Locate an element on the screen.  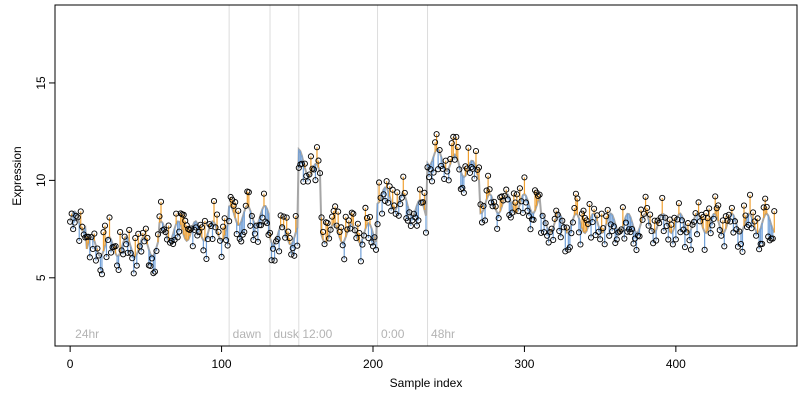
time-annotations: 24hr dawn dusk 12:00 0:00 48hr is located at coordinates (265, 334).